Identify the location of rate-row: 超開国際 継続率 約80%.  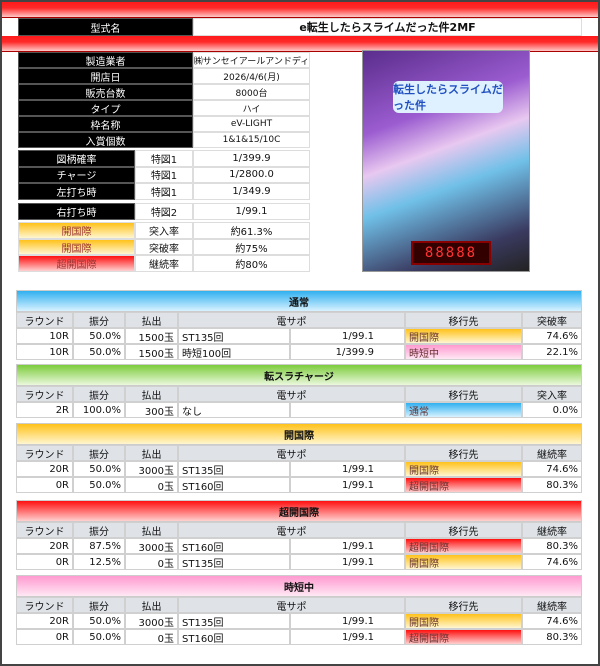
(164, 264).